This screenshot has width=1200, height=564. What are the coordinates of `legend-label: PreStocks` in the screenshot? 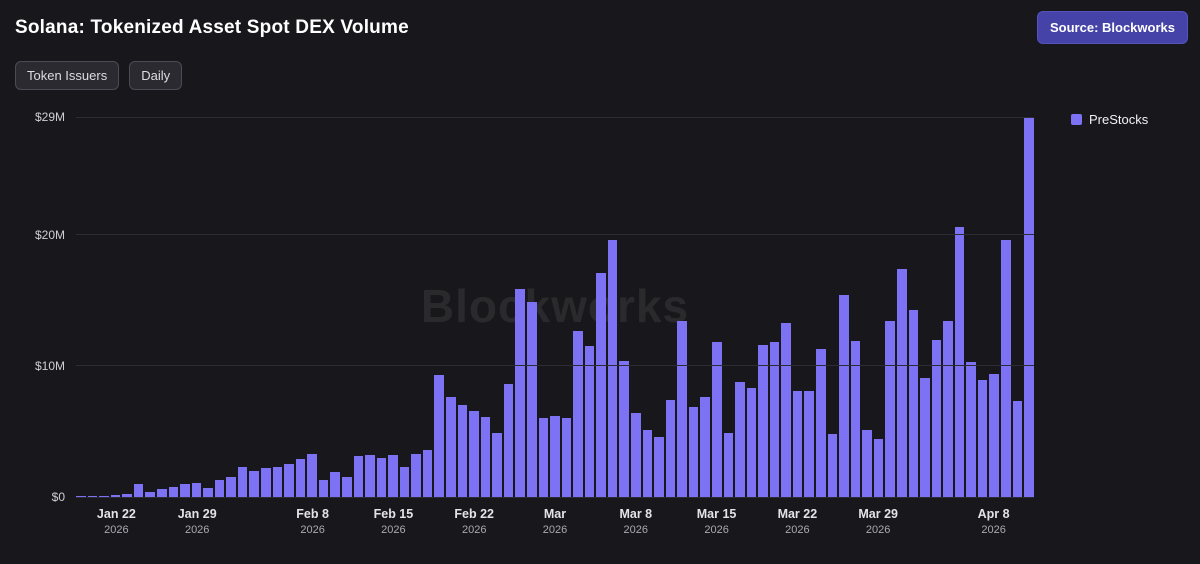 It's located at (1119, 119).